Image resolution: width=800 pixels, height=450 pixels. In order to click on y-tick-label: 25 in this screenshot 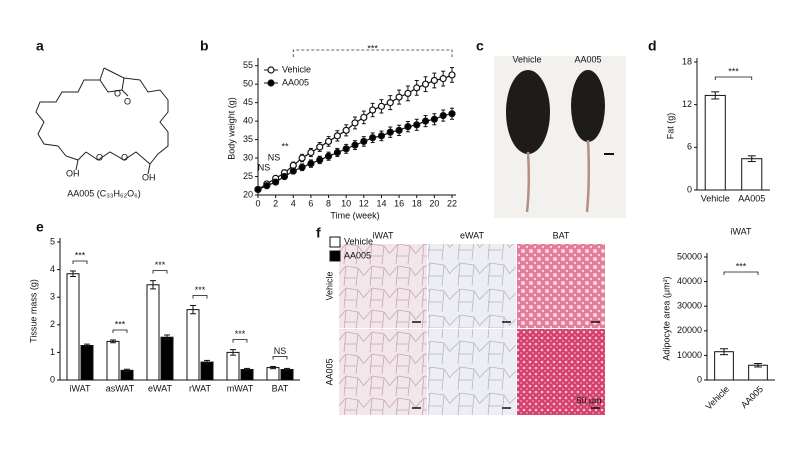, I will do `click(248, 176)`.